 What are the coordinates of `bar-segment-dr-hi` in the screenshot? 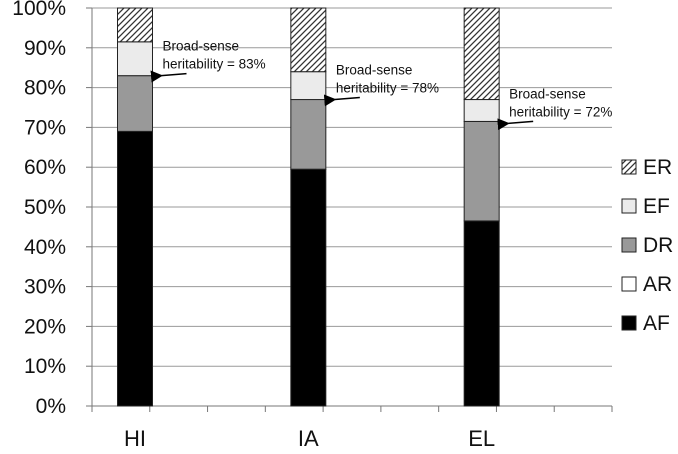 It's located at (135, 103).